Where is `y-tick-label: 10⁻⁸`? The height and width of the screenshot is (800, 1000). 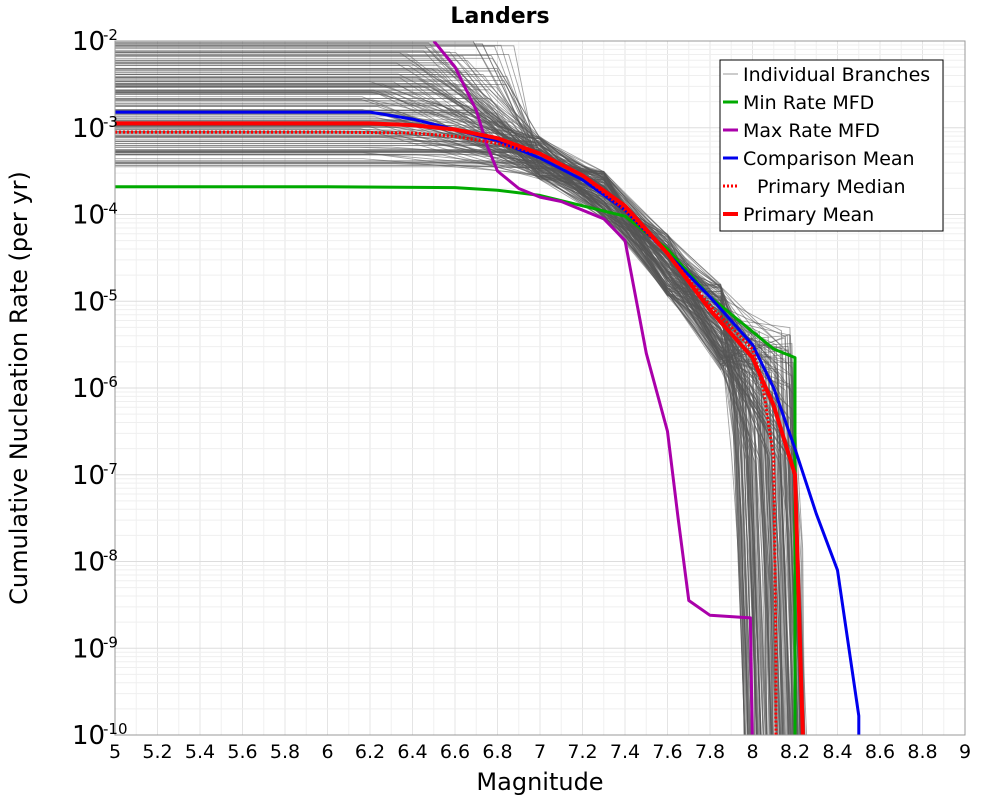
y-tick-label: 10⁻⁸ is located at coordinates (95, 562).